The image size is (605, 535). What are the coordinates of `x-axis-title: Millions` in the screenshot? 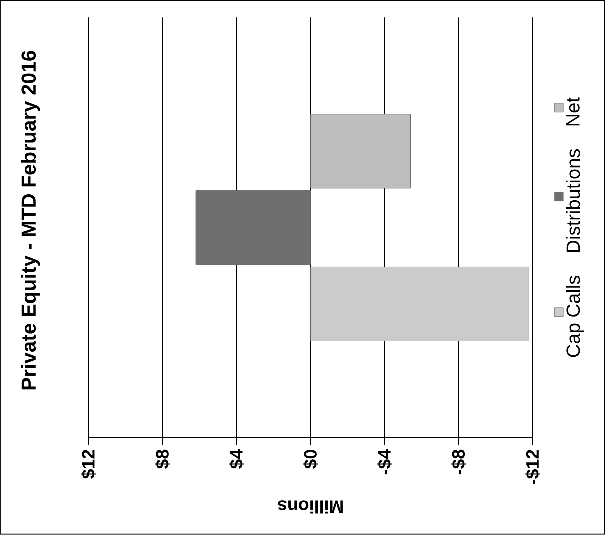 It's located at (310, 507).